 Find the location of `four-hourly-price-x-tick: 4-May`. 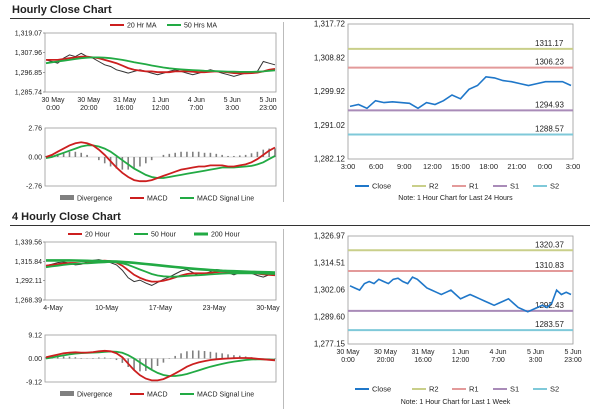

four-hourly-price-x-tick: 4-May is located at coordinates (53, 308).